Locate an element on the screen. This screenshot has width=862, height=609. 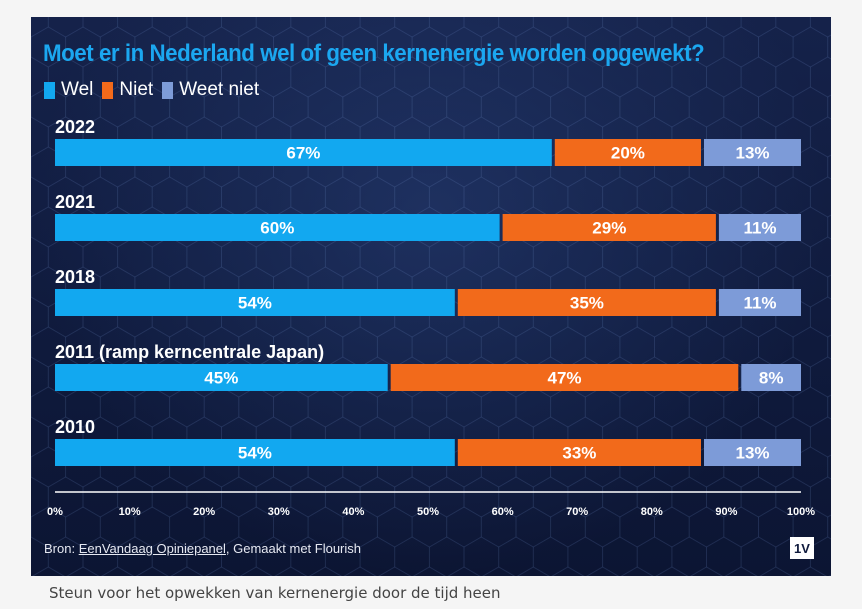
category-label: 2010 is located at coordinates (75, 427).